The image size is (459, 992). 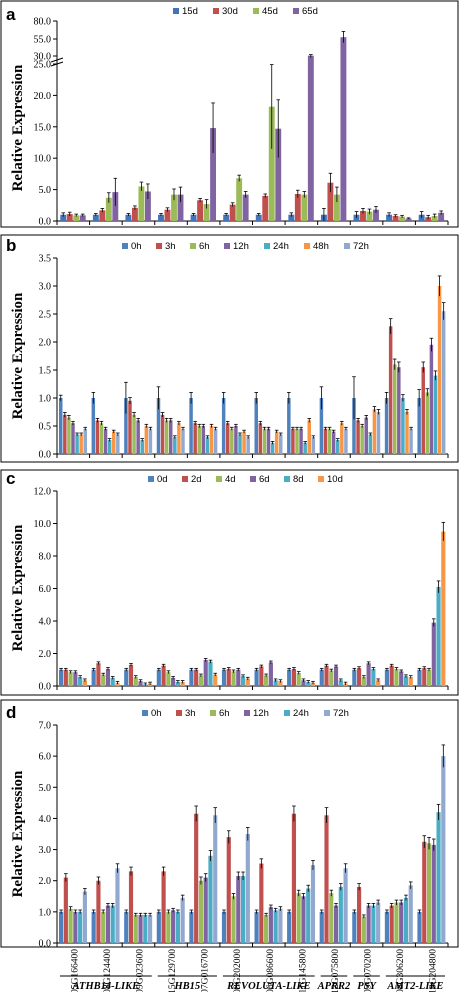 I want to click on panel-a-bar-45d-15G129700, so click(x=174, y=207).